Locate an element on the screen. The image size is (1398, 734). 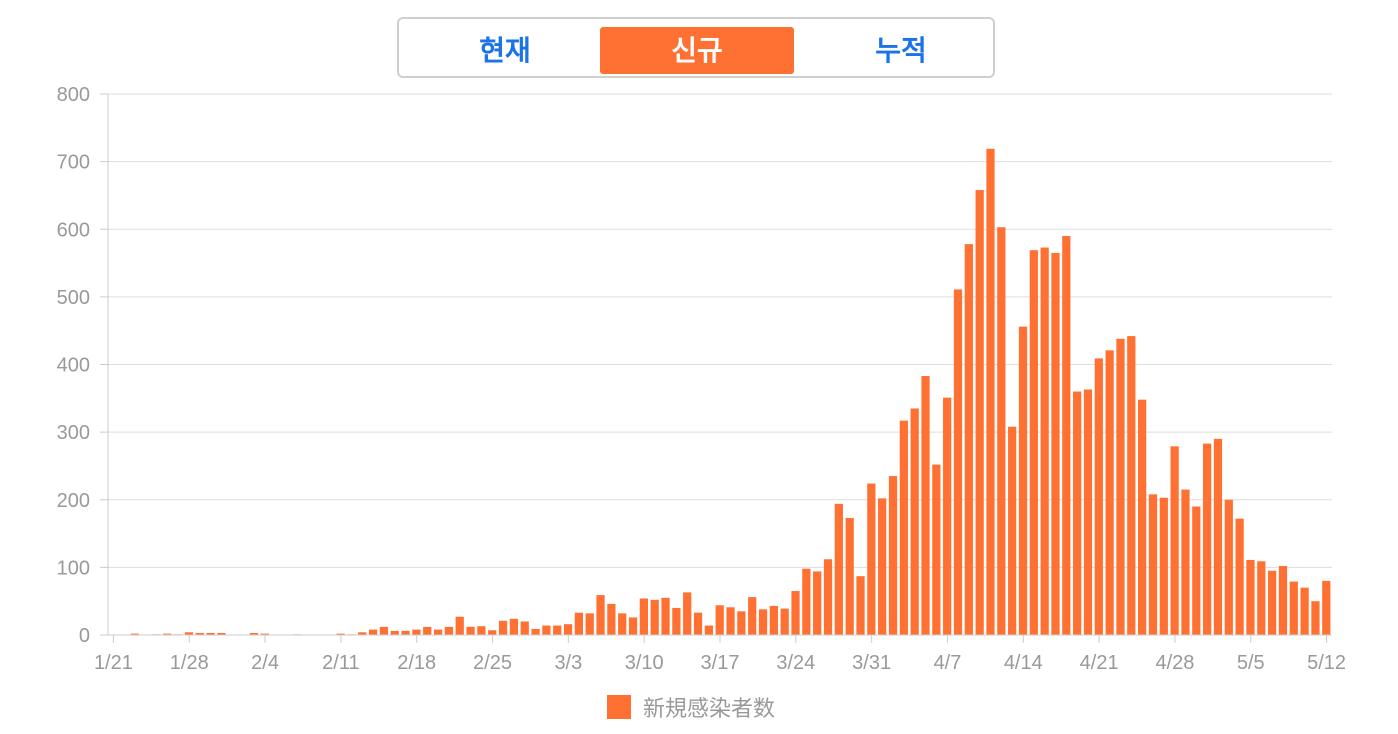
tab-current: 현재 is located at coordinates (505, 50).